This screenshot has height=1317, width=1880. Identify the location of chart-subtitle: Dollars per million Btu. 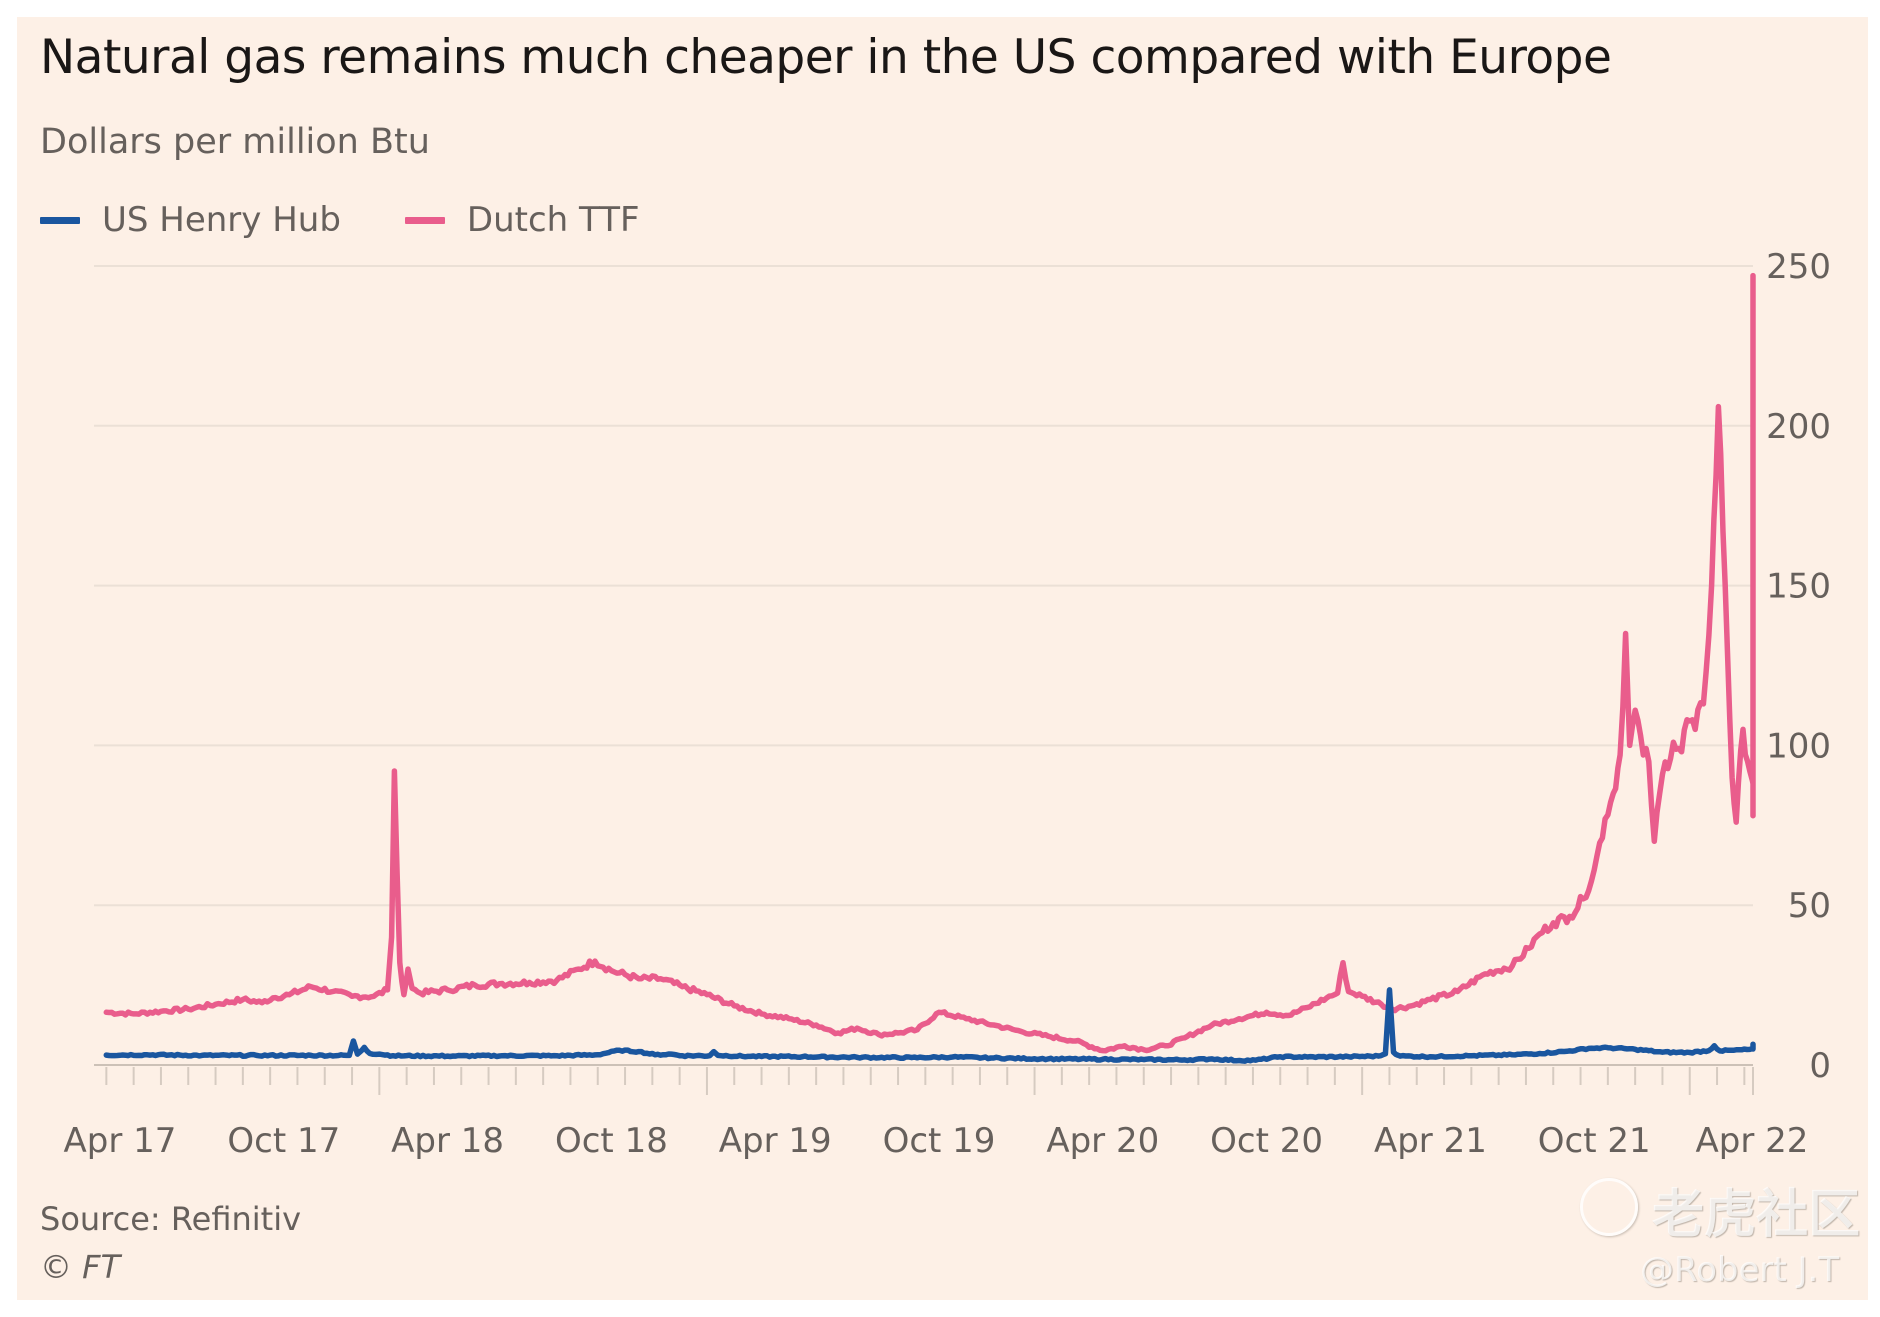
(235, 142).